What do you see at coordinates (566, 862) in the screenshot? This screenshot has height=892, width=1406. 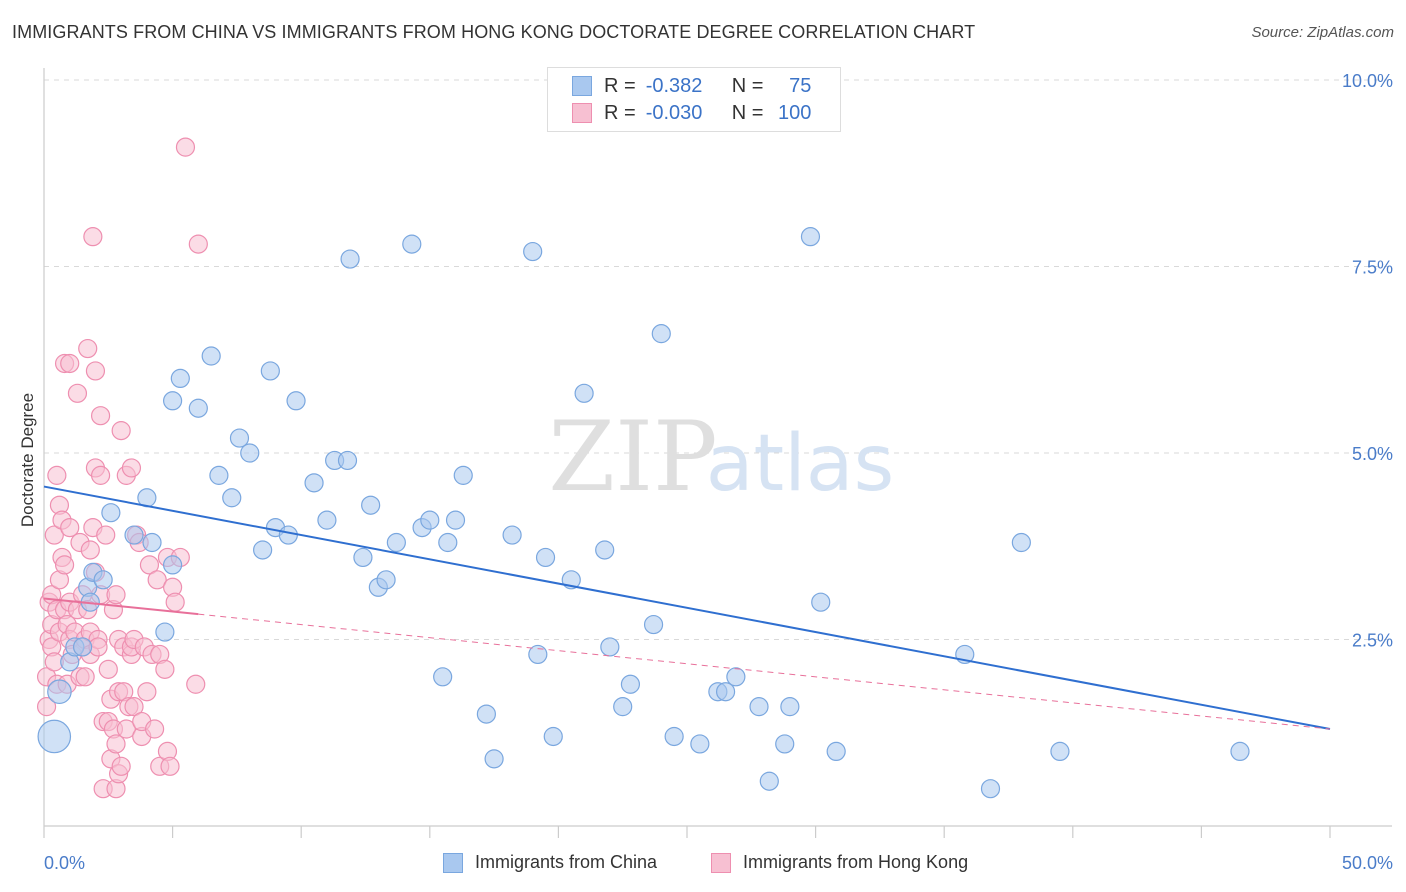 I see `china-legend-label: Immigrants from China` at bounding box center [566, 862].